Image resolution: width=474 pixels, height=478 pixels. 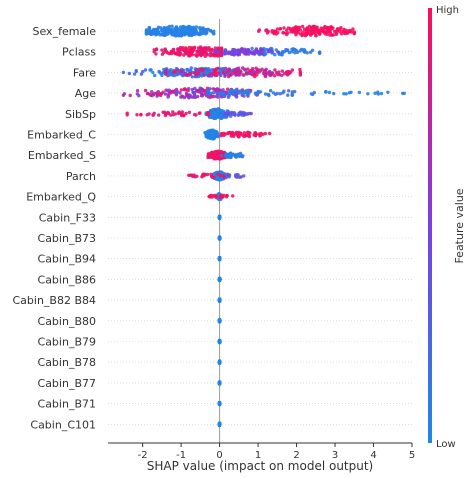 I want to click on feature-label: Cabin_B79, so click(x=67, y=342).